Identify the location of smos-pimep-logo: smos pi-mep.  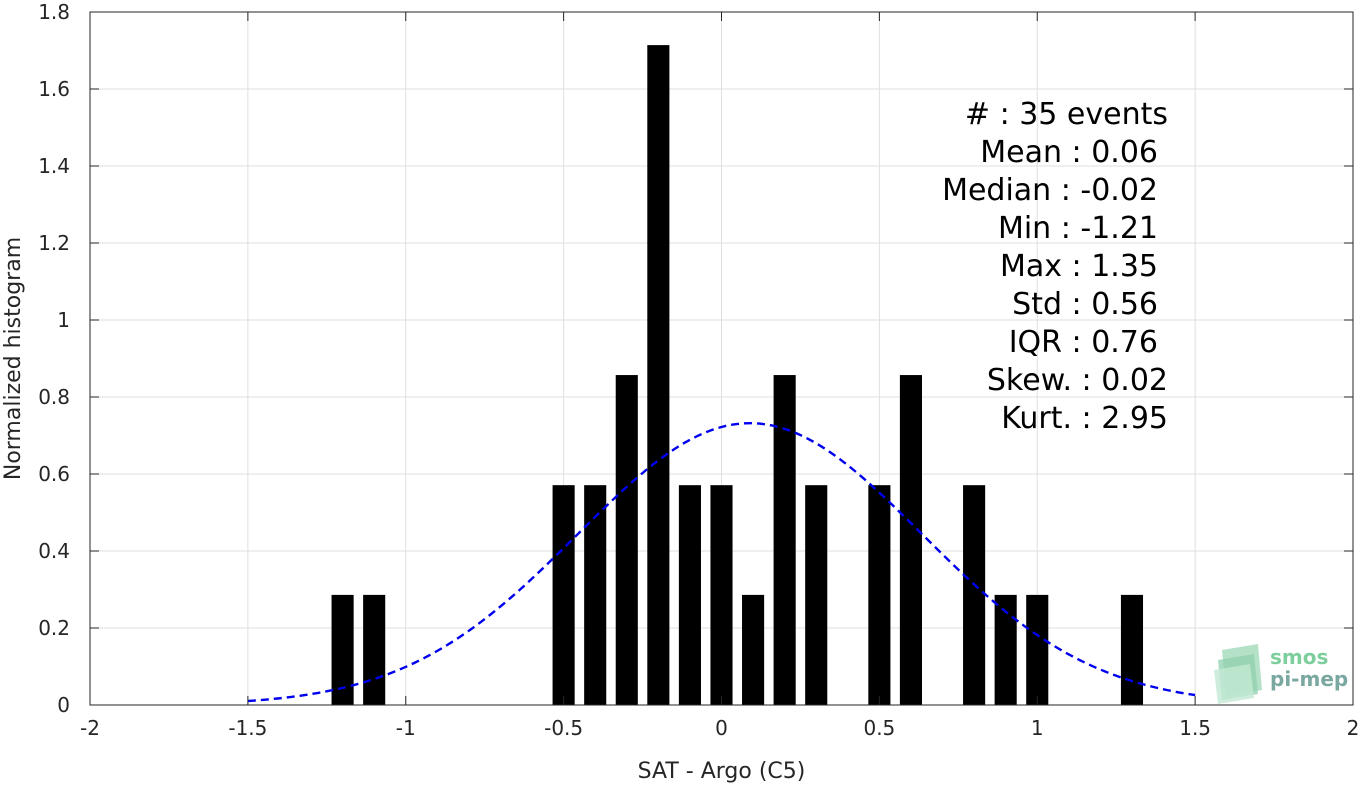
(1281, 674).